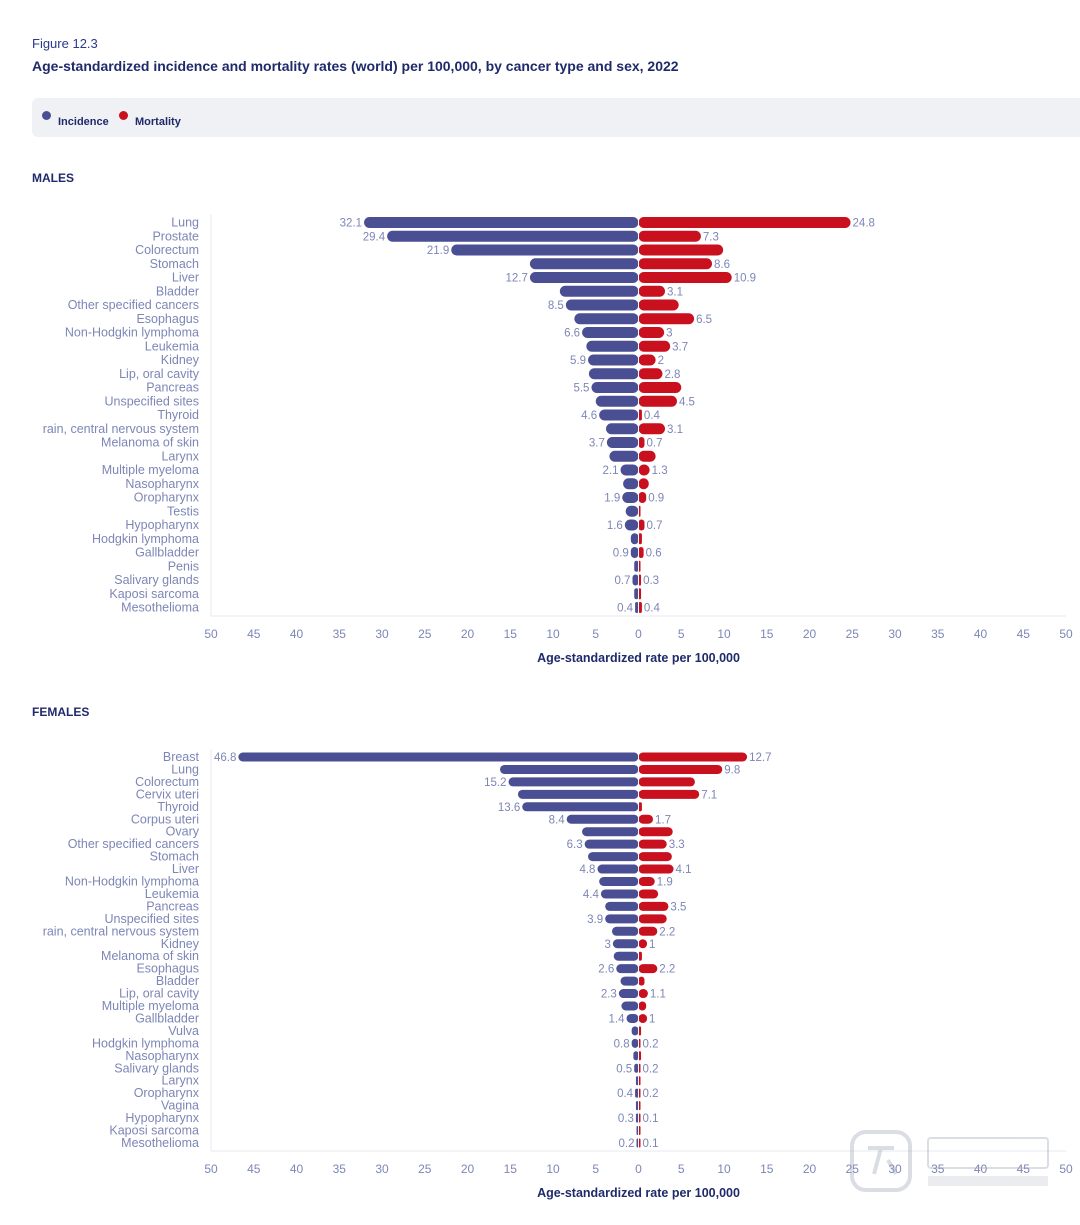 Image resolution: width=1080 pixels, height=1225 pixels. Describe the element at coordinates (624, 1069) in the screenshot. I see `females-incidence-value-label: 0.5` at that location.